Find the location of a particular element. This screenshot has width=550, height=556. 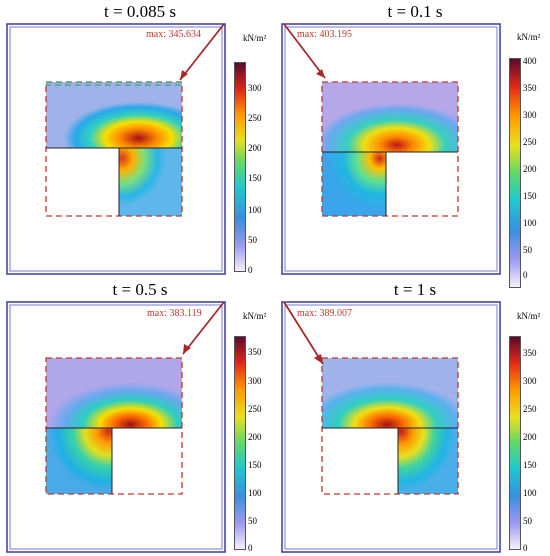

time-label: t = 1 s is located at coordinates (415, 289).